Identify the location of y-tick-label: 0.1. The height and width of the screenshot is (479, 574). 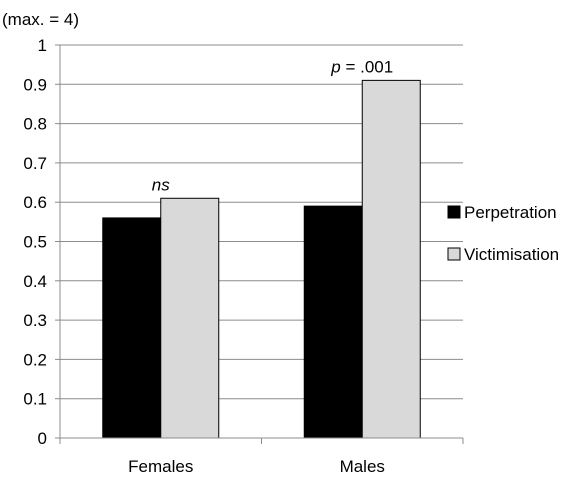
(35, 399).